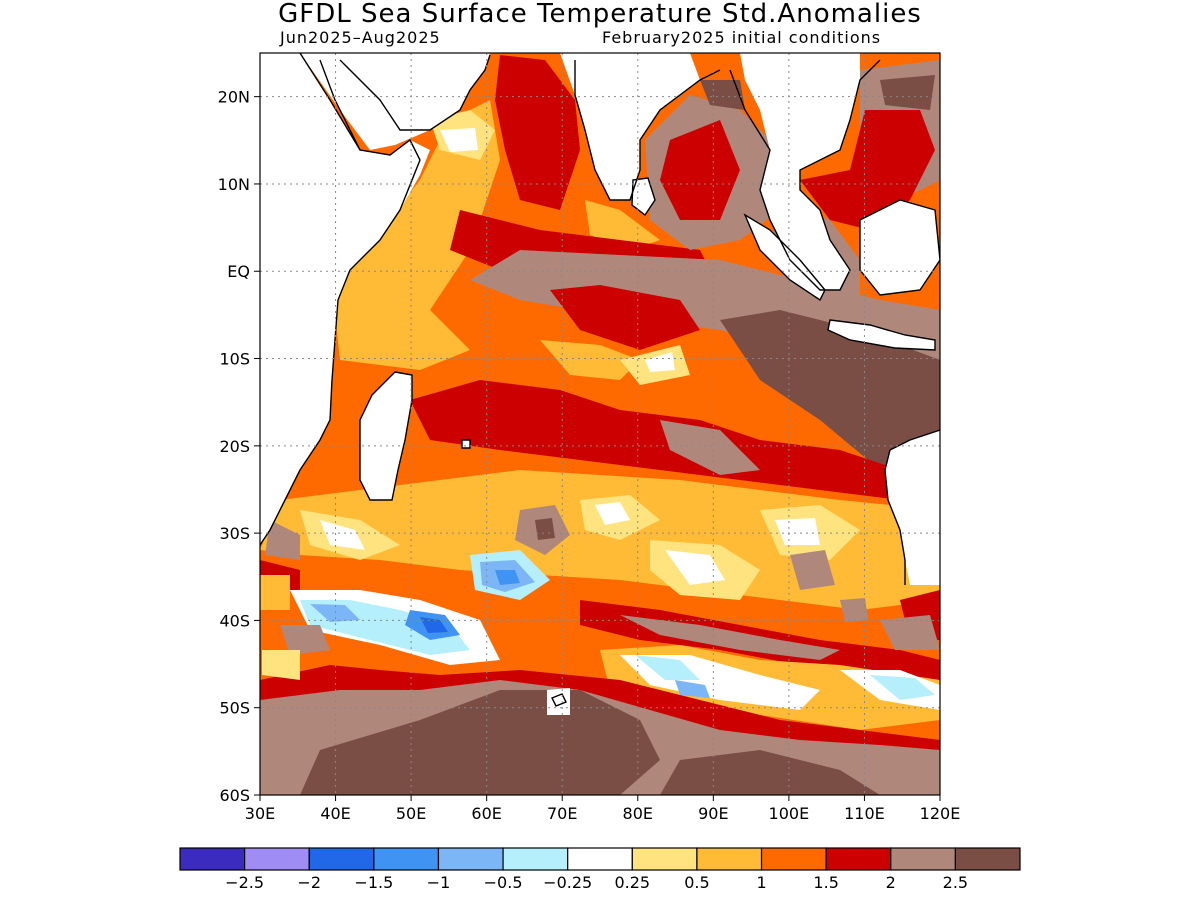 This screenshot has height=900, width=1200. I want to click on y-tick-label: 10S, so click(234, 359).